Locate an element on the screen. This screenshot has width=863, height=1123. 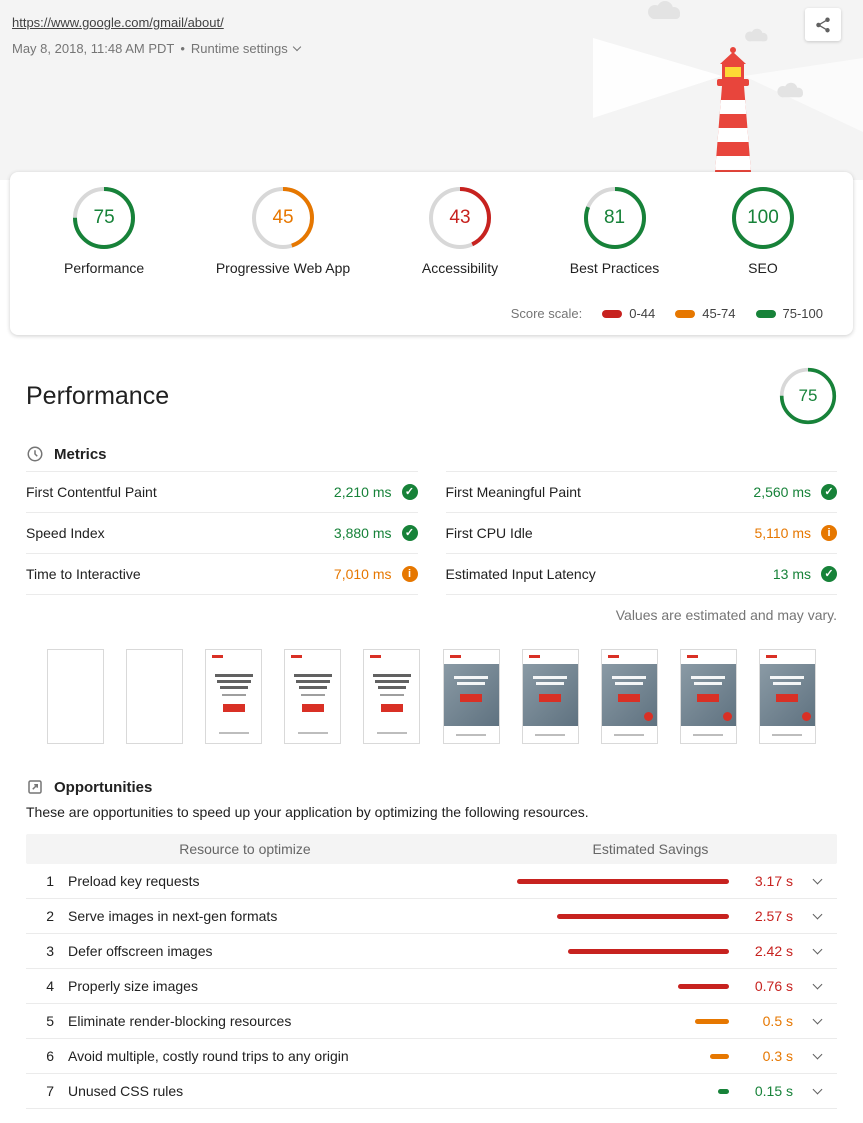
opportunity-label: Unused CSS rules is located at coordinates (126, 1091).